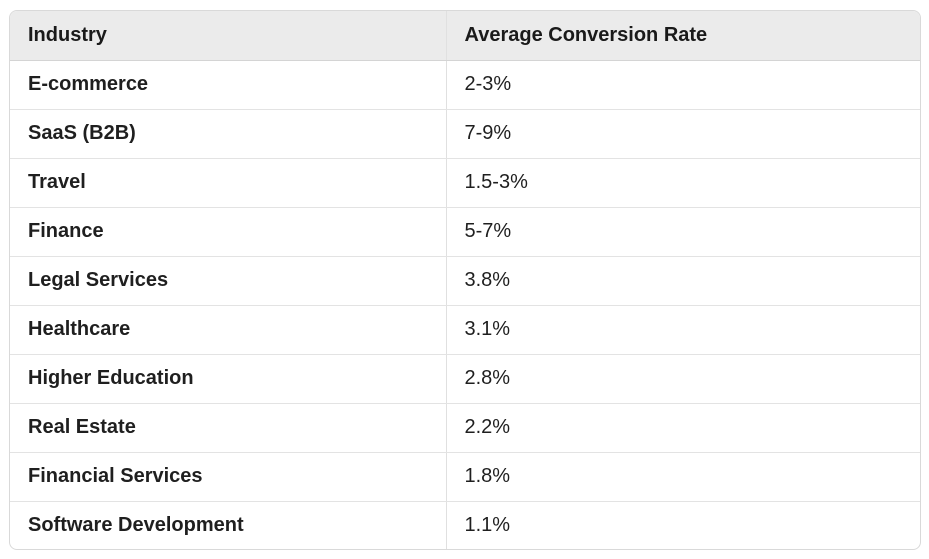 Image resolution: width=929 pixels, height=559 pixels. I want to click on table-row: Software Development 1.1%, so click(465, 525).